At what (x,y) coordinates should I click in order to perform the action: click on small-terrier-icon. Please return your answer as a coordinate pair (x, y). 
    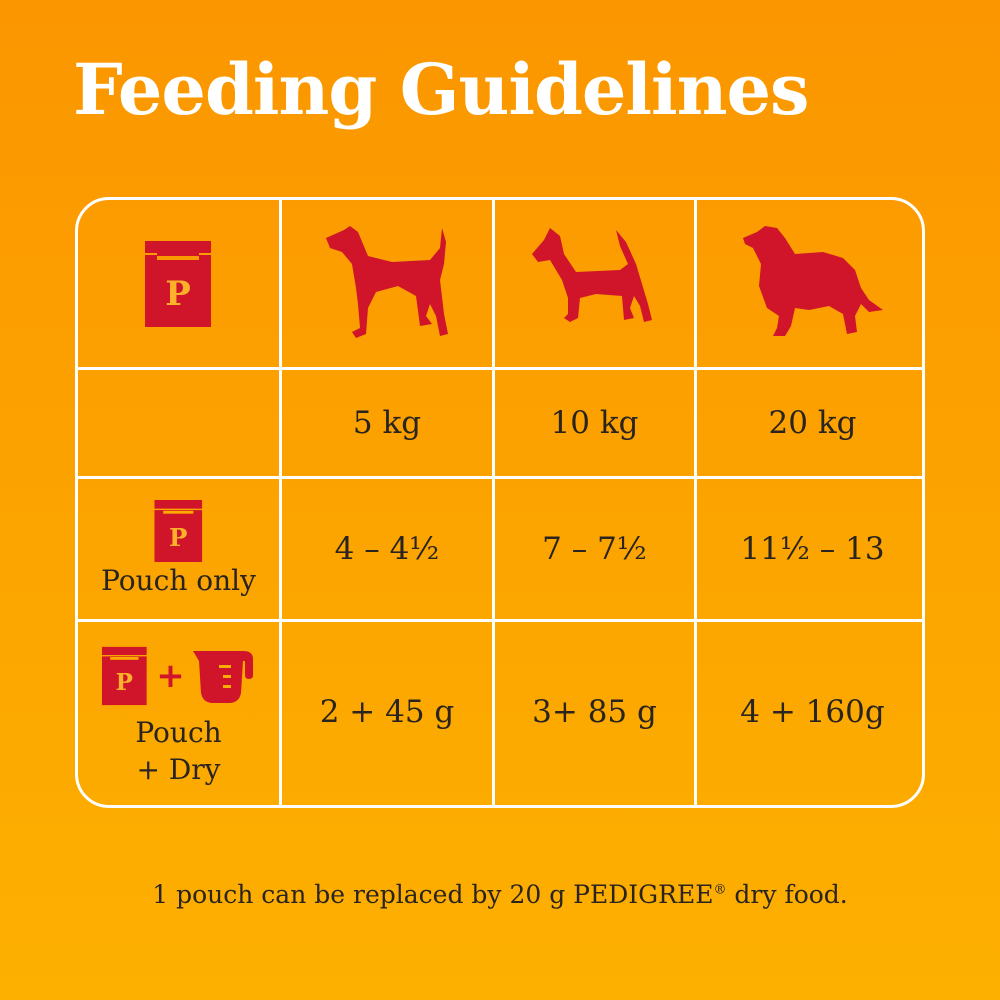
    Looking at the image, I should click on (387, 281).